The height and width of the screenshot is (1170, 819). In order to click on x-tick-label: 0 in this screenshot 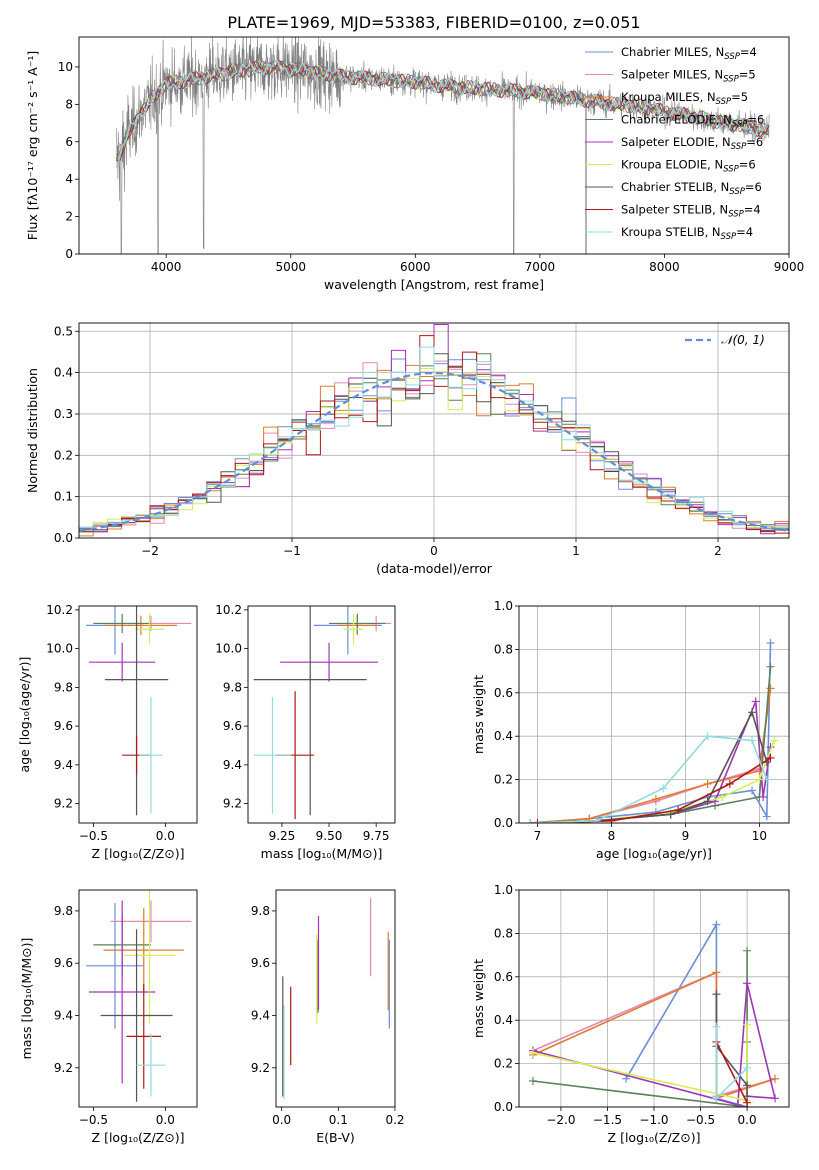, I will do `click(434, 551)`.